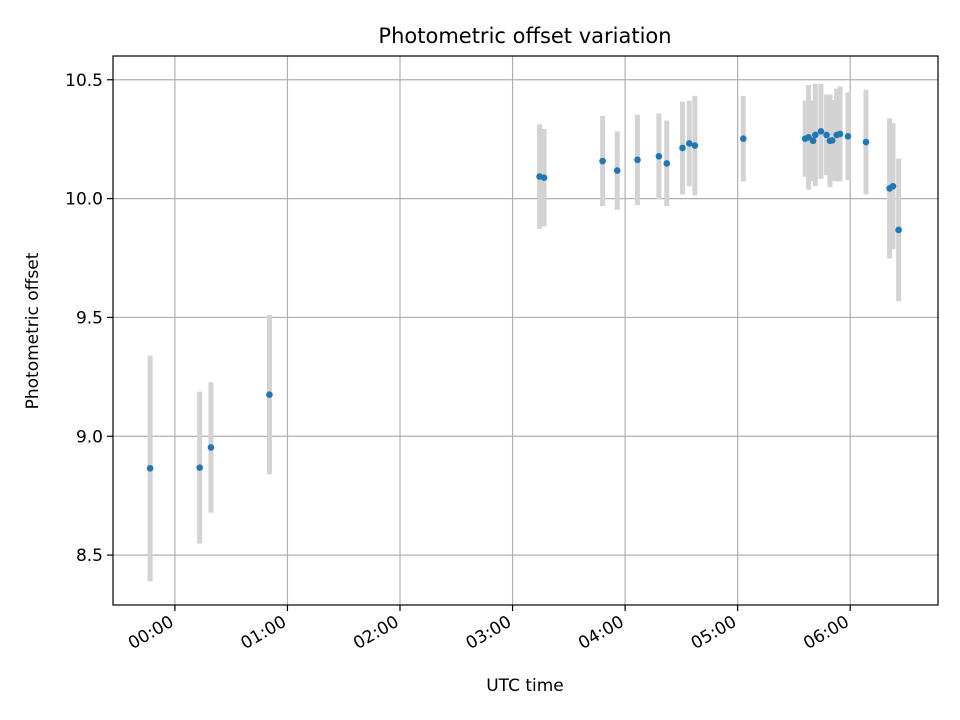  I want to click on x-tick-label: 05:00, so click(714, 633).